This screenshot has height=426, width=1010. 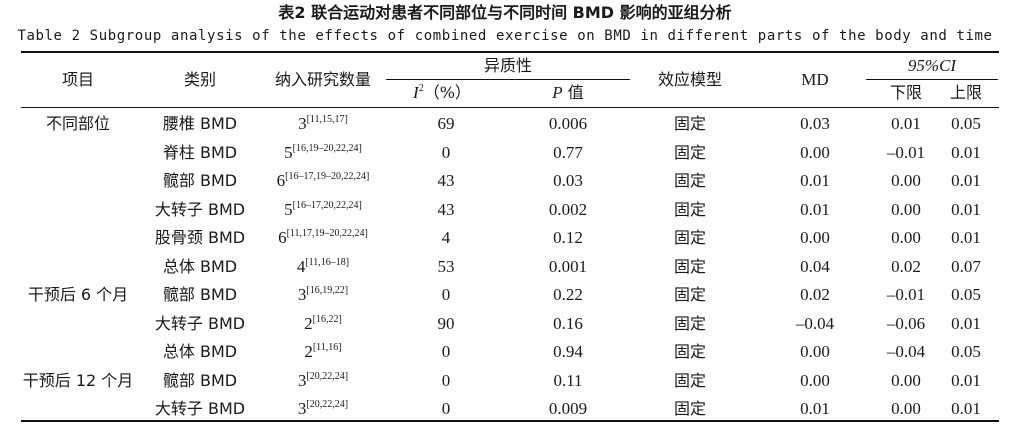 What do you see at coordinates (323, 181) in the screenshot?
I see `cell-studies: 6[16–17,19–20,22,24]` at bounding box center [323, 181].